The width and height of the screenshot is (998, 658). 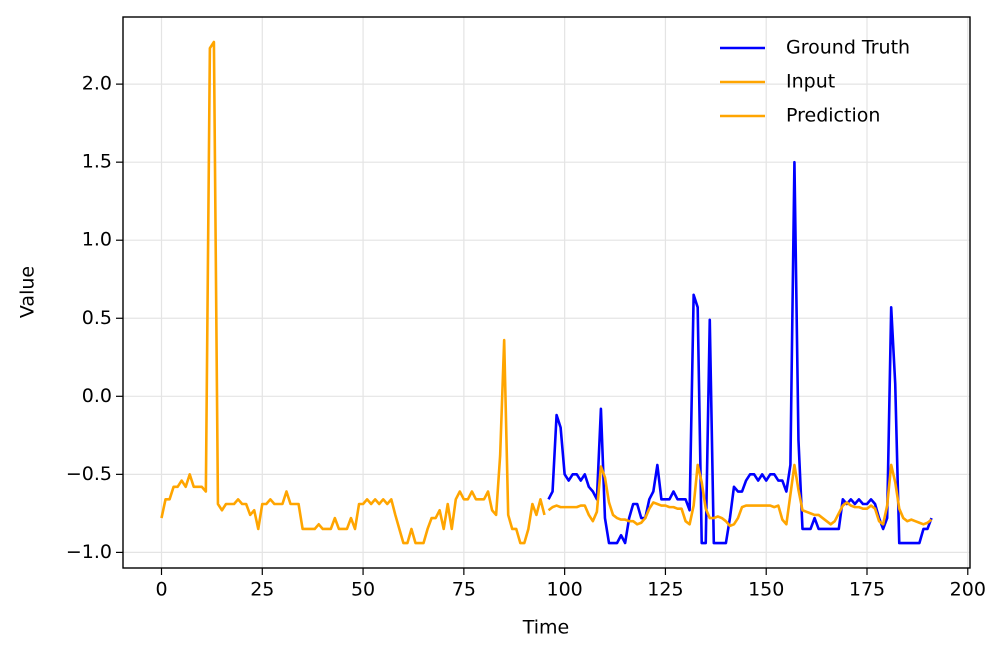 I want to click on y-tick-label: 1.5, so click(x=97, y=162).